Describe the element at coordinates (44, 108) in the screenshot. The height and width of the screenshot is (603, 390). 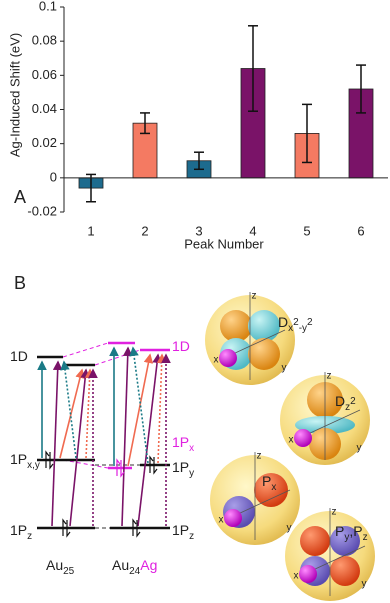
I see `y-tick-label: 0.04` at that location.